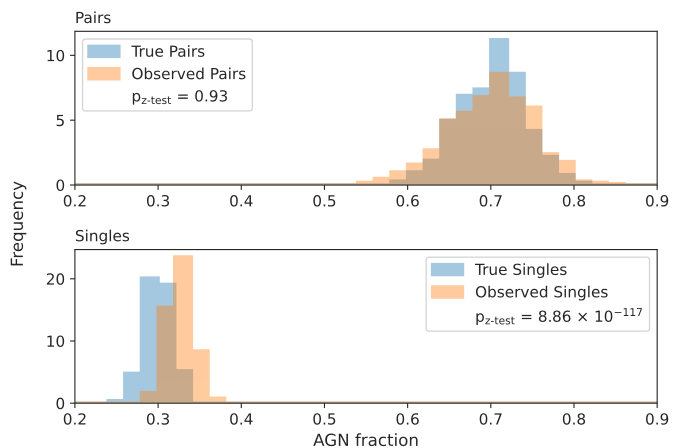 This screenshot has height=448, width=681. Describe the element at coordinates (180, 97) in the screenshot. I see `annotation: p$_{z-test}$ = 0.93` at that location.